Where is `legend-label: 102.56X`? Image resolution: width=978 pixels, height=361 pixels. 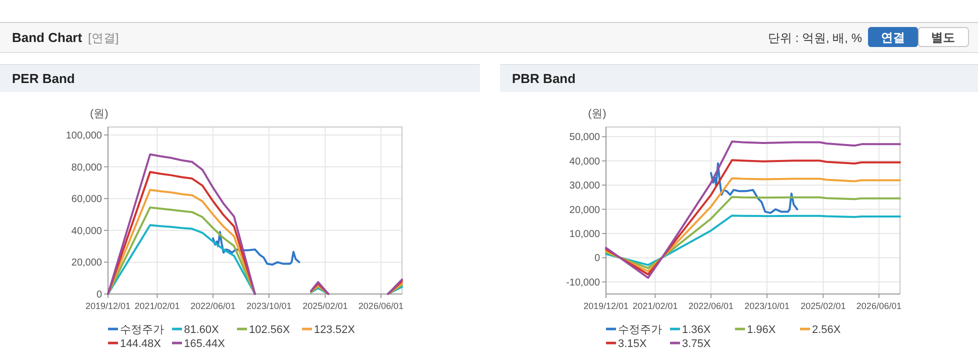
legend-label: 102.56X is located at coordinates (270, 330).